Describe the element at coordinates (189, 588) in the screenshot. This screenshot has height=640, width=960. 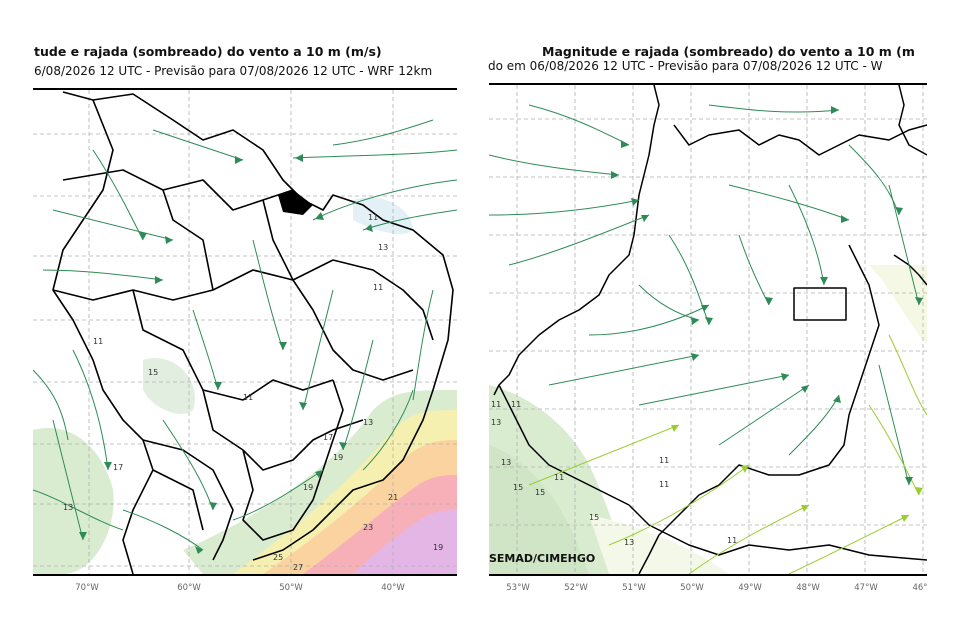
I see `left-lon-tick: 60°W` at that location.